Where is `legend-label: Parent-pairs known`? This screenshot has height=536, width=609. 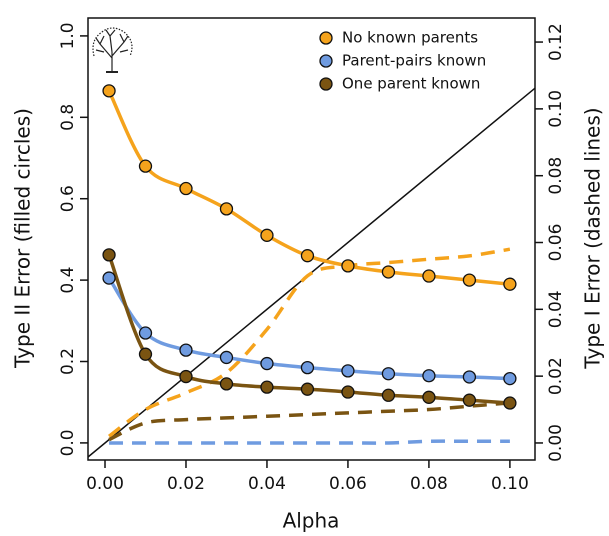
legend-label: Parent-pairs known is located at coordinates (414, 61).